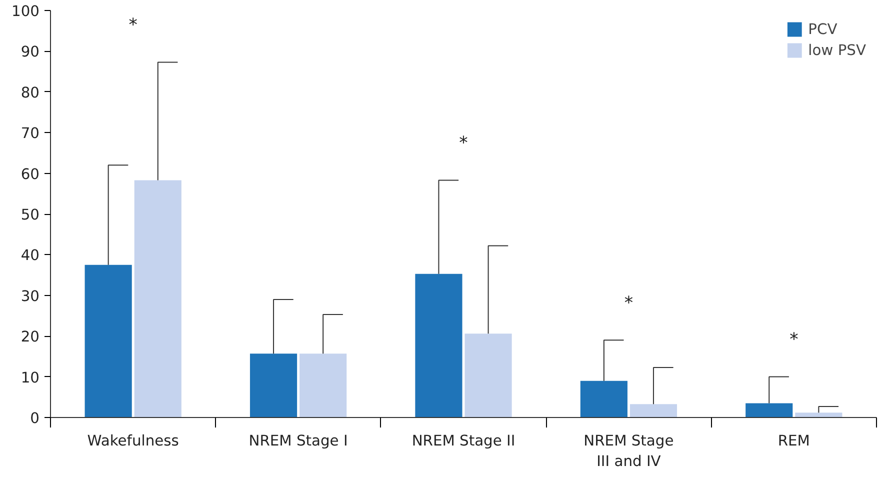  What do you see at coordinates (26, 11) in the screenshot?
I see `y-tick-label: 100` at bounding box center [26, 11].